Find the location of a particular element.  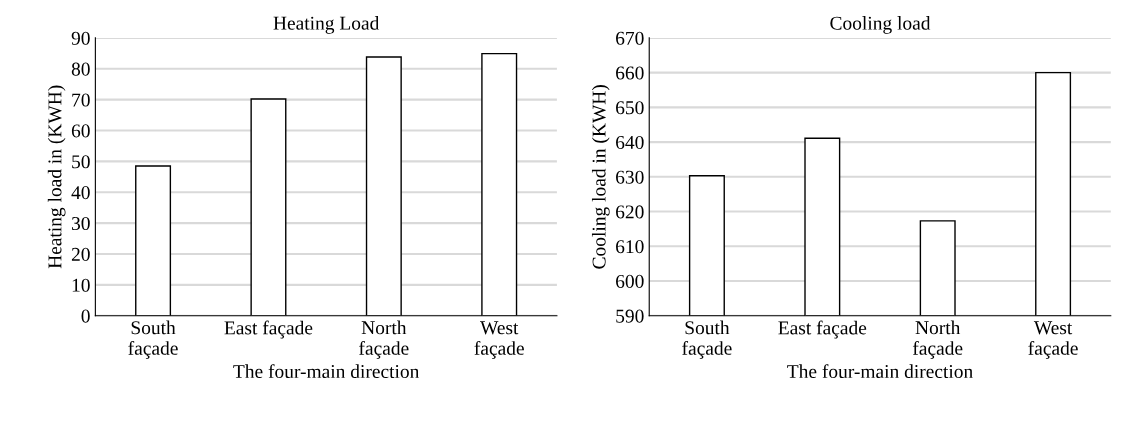

y-tick-label: 610 is located at coordinates (630, 247).